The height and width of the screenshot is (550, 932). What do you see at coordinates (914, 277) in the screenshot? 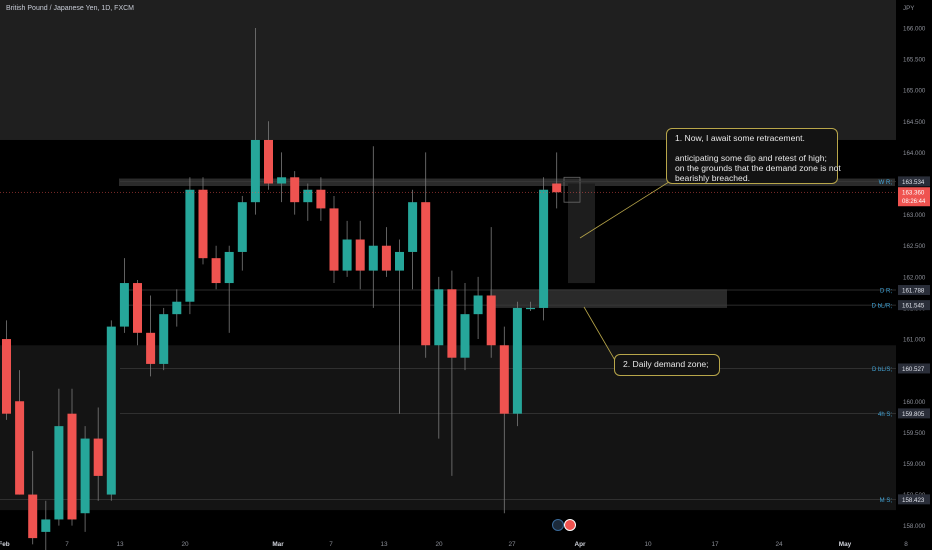
I see `price-tick-label: 162.000` at bounding box center [914, 277].